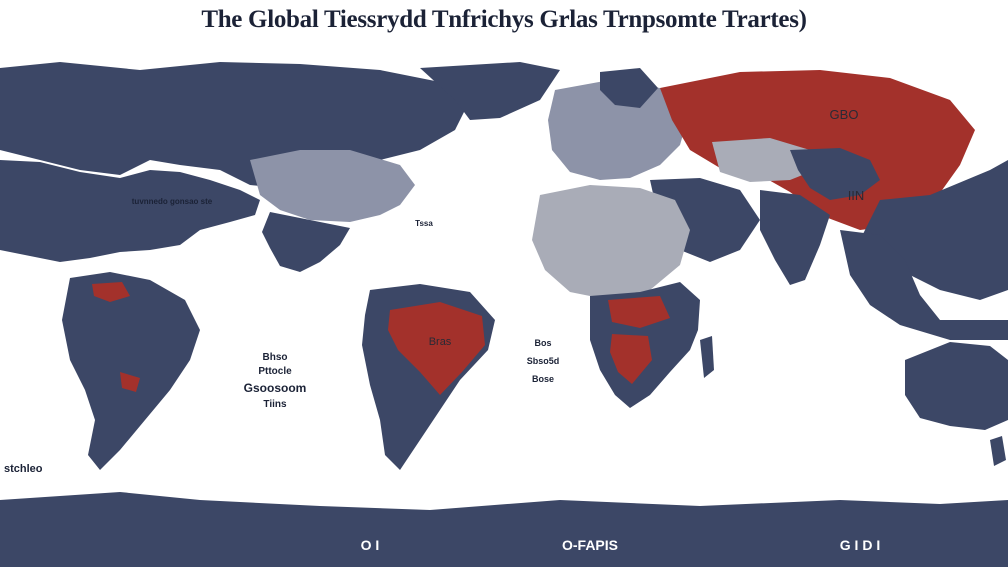 The width and height of the screenshot is (1008, 567). Describe the element at coordinates (275, 404) in the screenshot. I see `label-atlantic-left-4: Tiins` at that location.